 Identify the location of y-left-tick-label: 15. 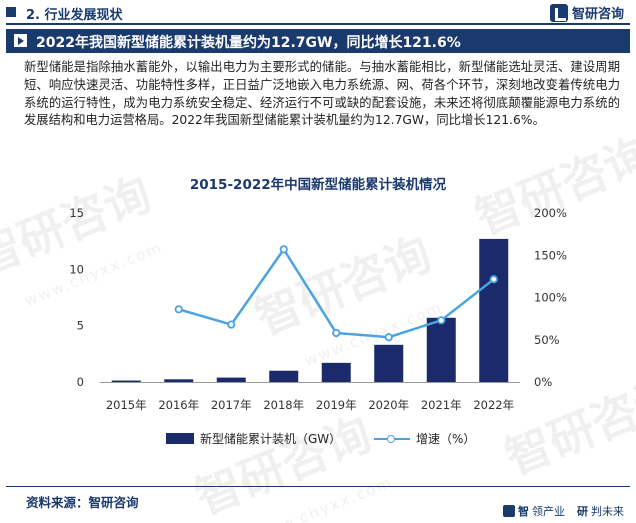
(76, 213).